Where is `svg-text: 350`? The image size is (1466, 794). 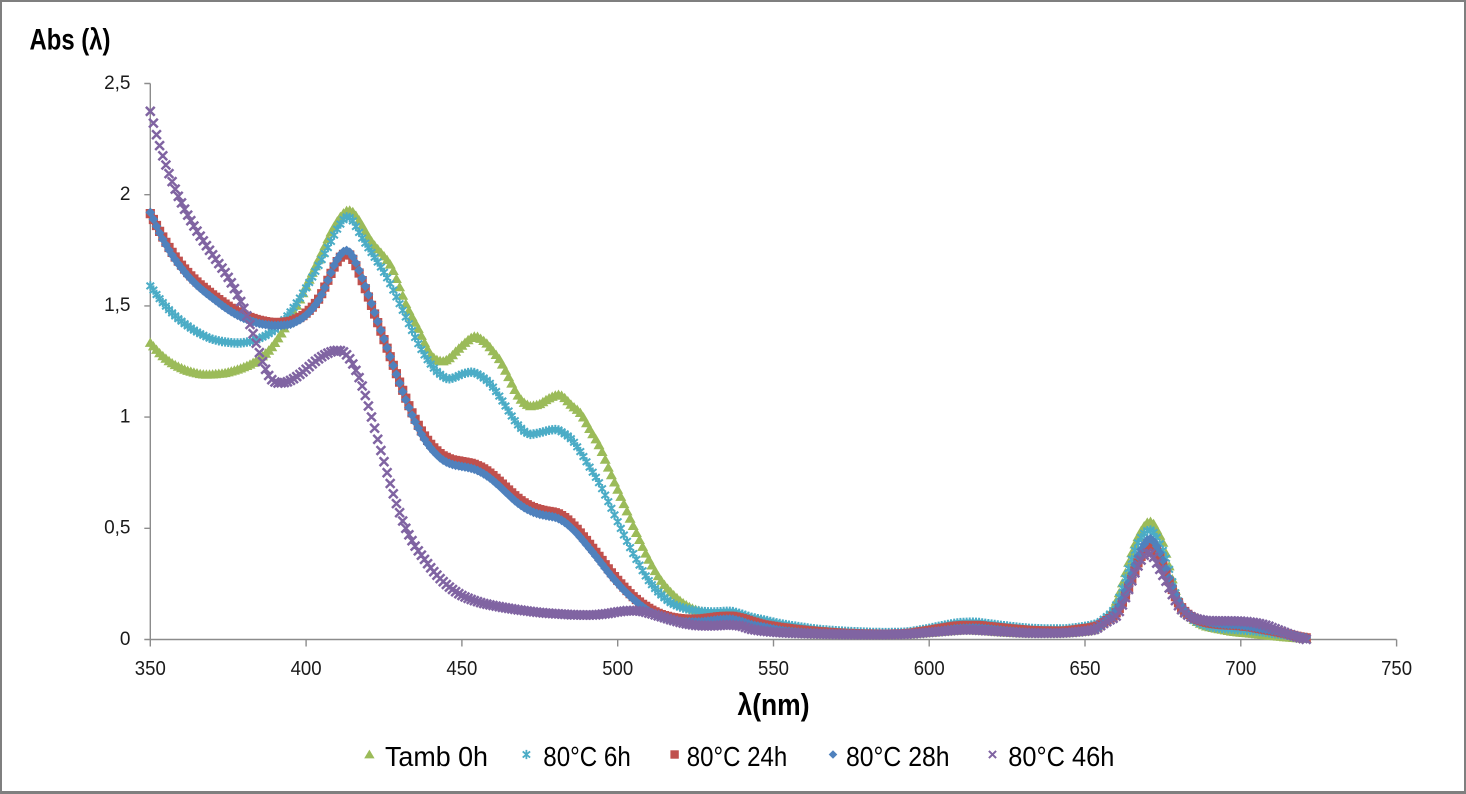
svg-text: 350 is located at coordinates (150, 669).